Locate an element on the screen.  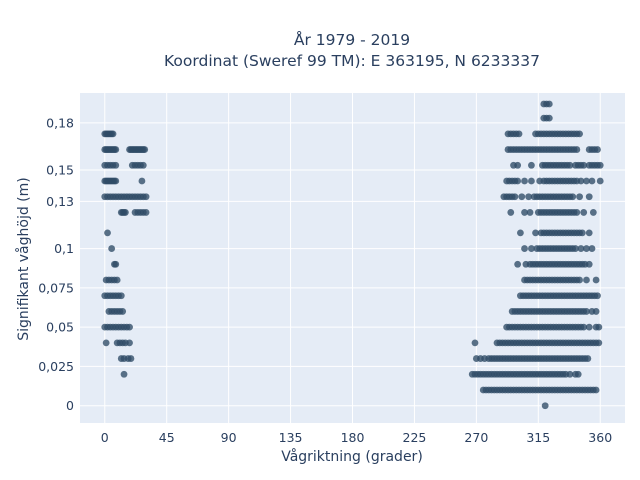
y-tick-label: 0,18 is located at coordinates (60, 122).